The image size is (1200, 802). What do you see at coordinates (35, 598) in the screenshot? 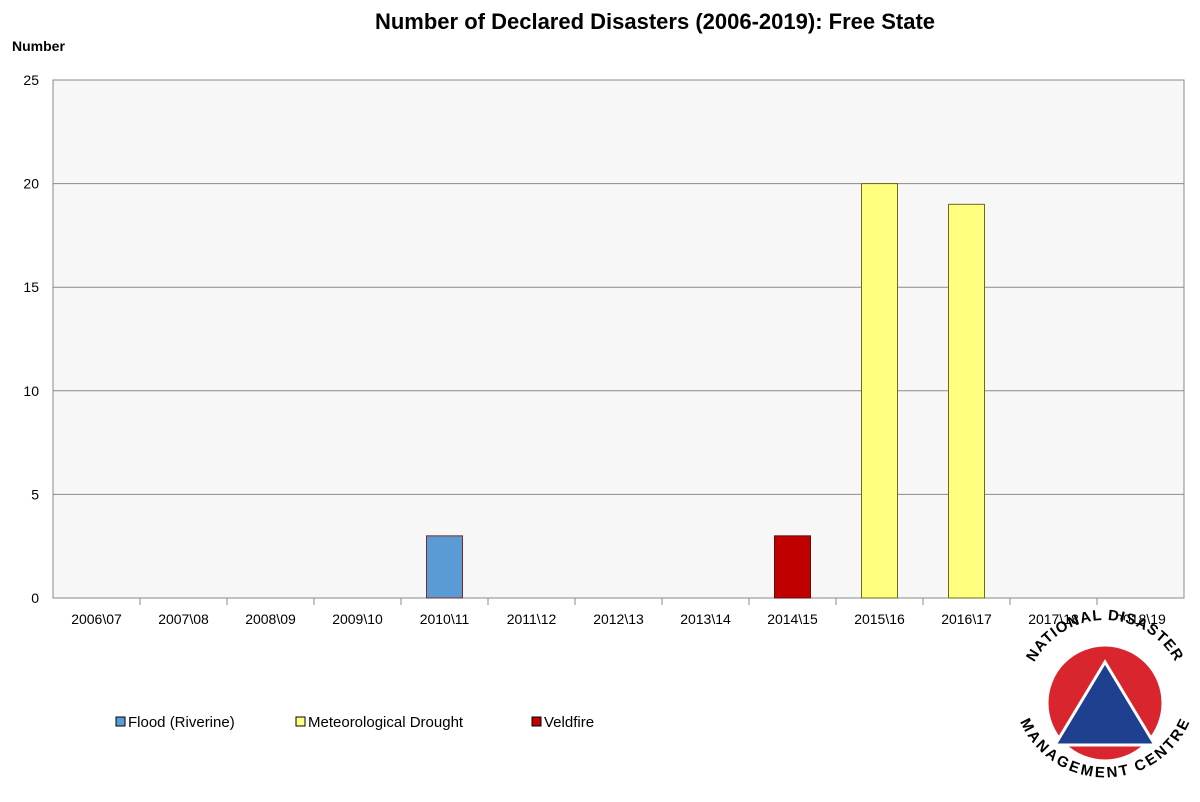
I see `y-tick-label: 0` at bounding box center [35, 598].